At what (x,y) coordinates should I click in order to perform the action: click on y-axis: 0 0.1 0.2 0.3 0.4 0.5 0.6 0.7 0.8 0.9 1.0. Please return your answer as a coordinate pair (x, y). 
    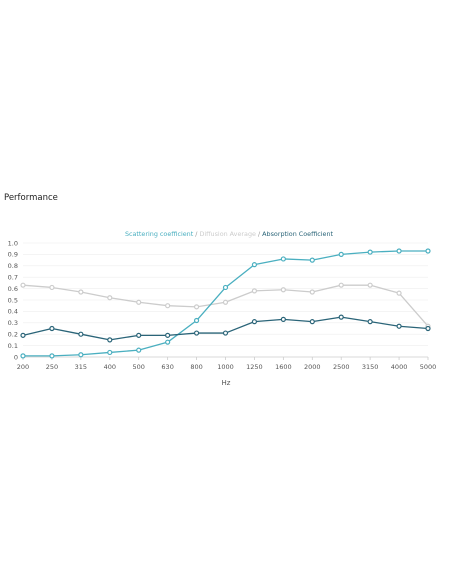
    Looking at the image, I should click on (13, 300).